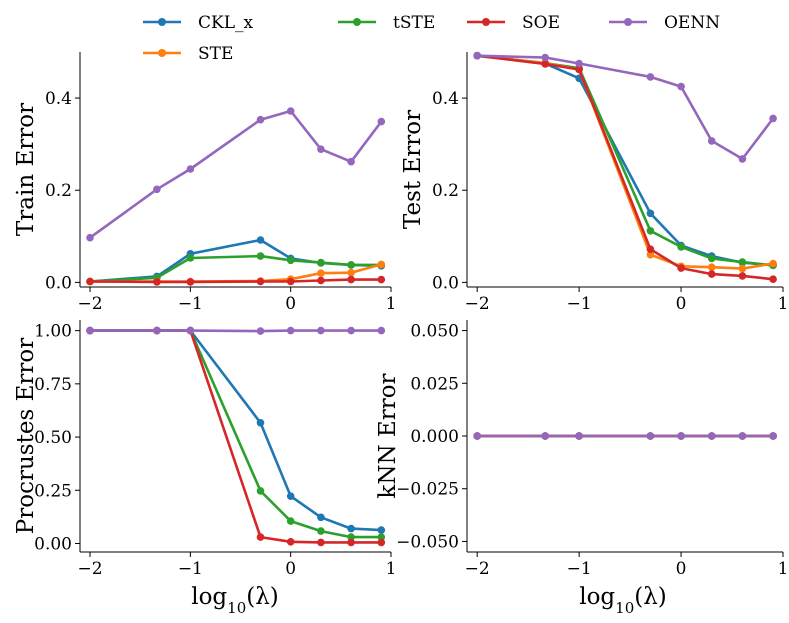 This screenshot has height=623, width=789. I want to click on legend-label-soe: SOE, so click(541, 23).